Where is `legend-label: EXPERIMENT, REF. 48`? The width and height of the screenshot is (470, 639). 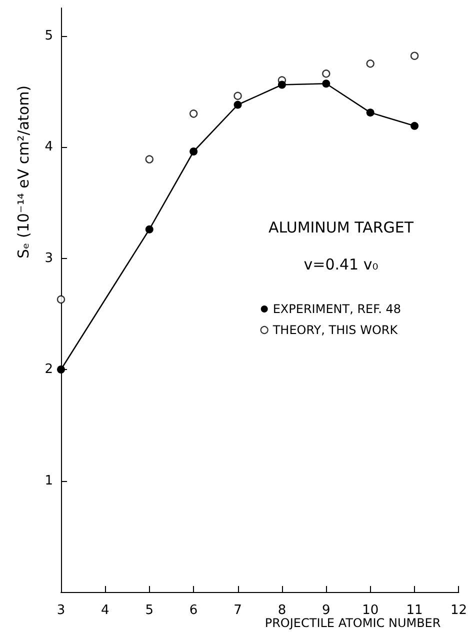 legend-label: EXPERIMENT, REF. 48 is located at coordinates (337, 309).